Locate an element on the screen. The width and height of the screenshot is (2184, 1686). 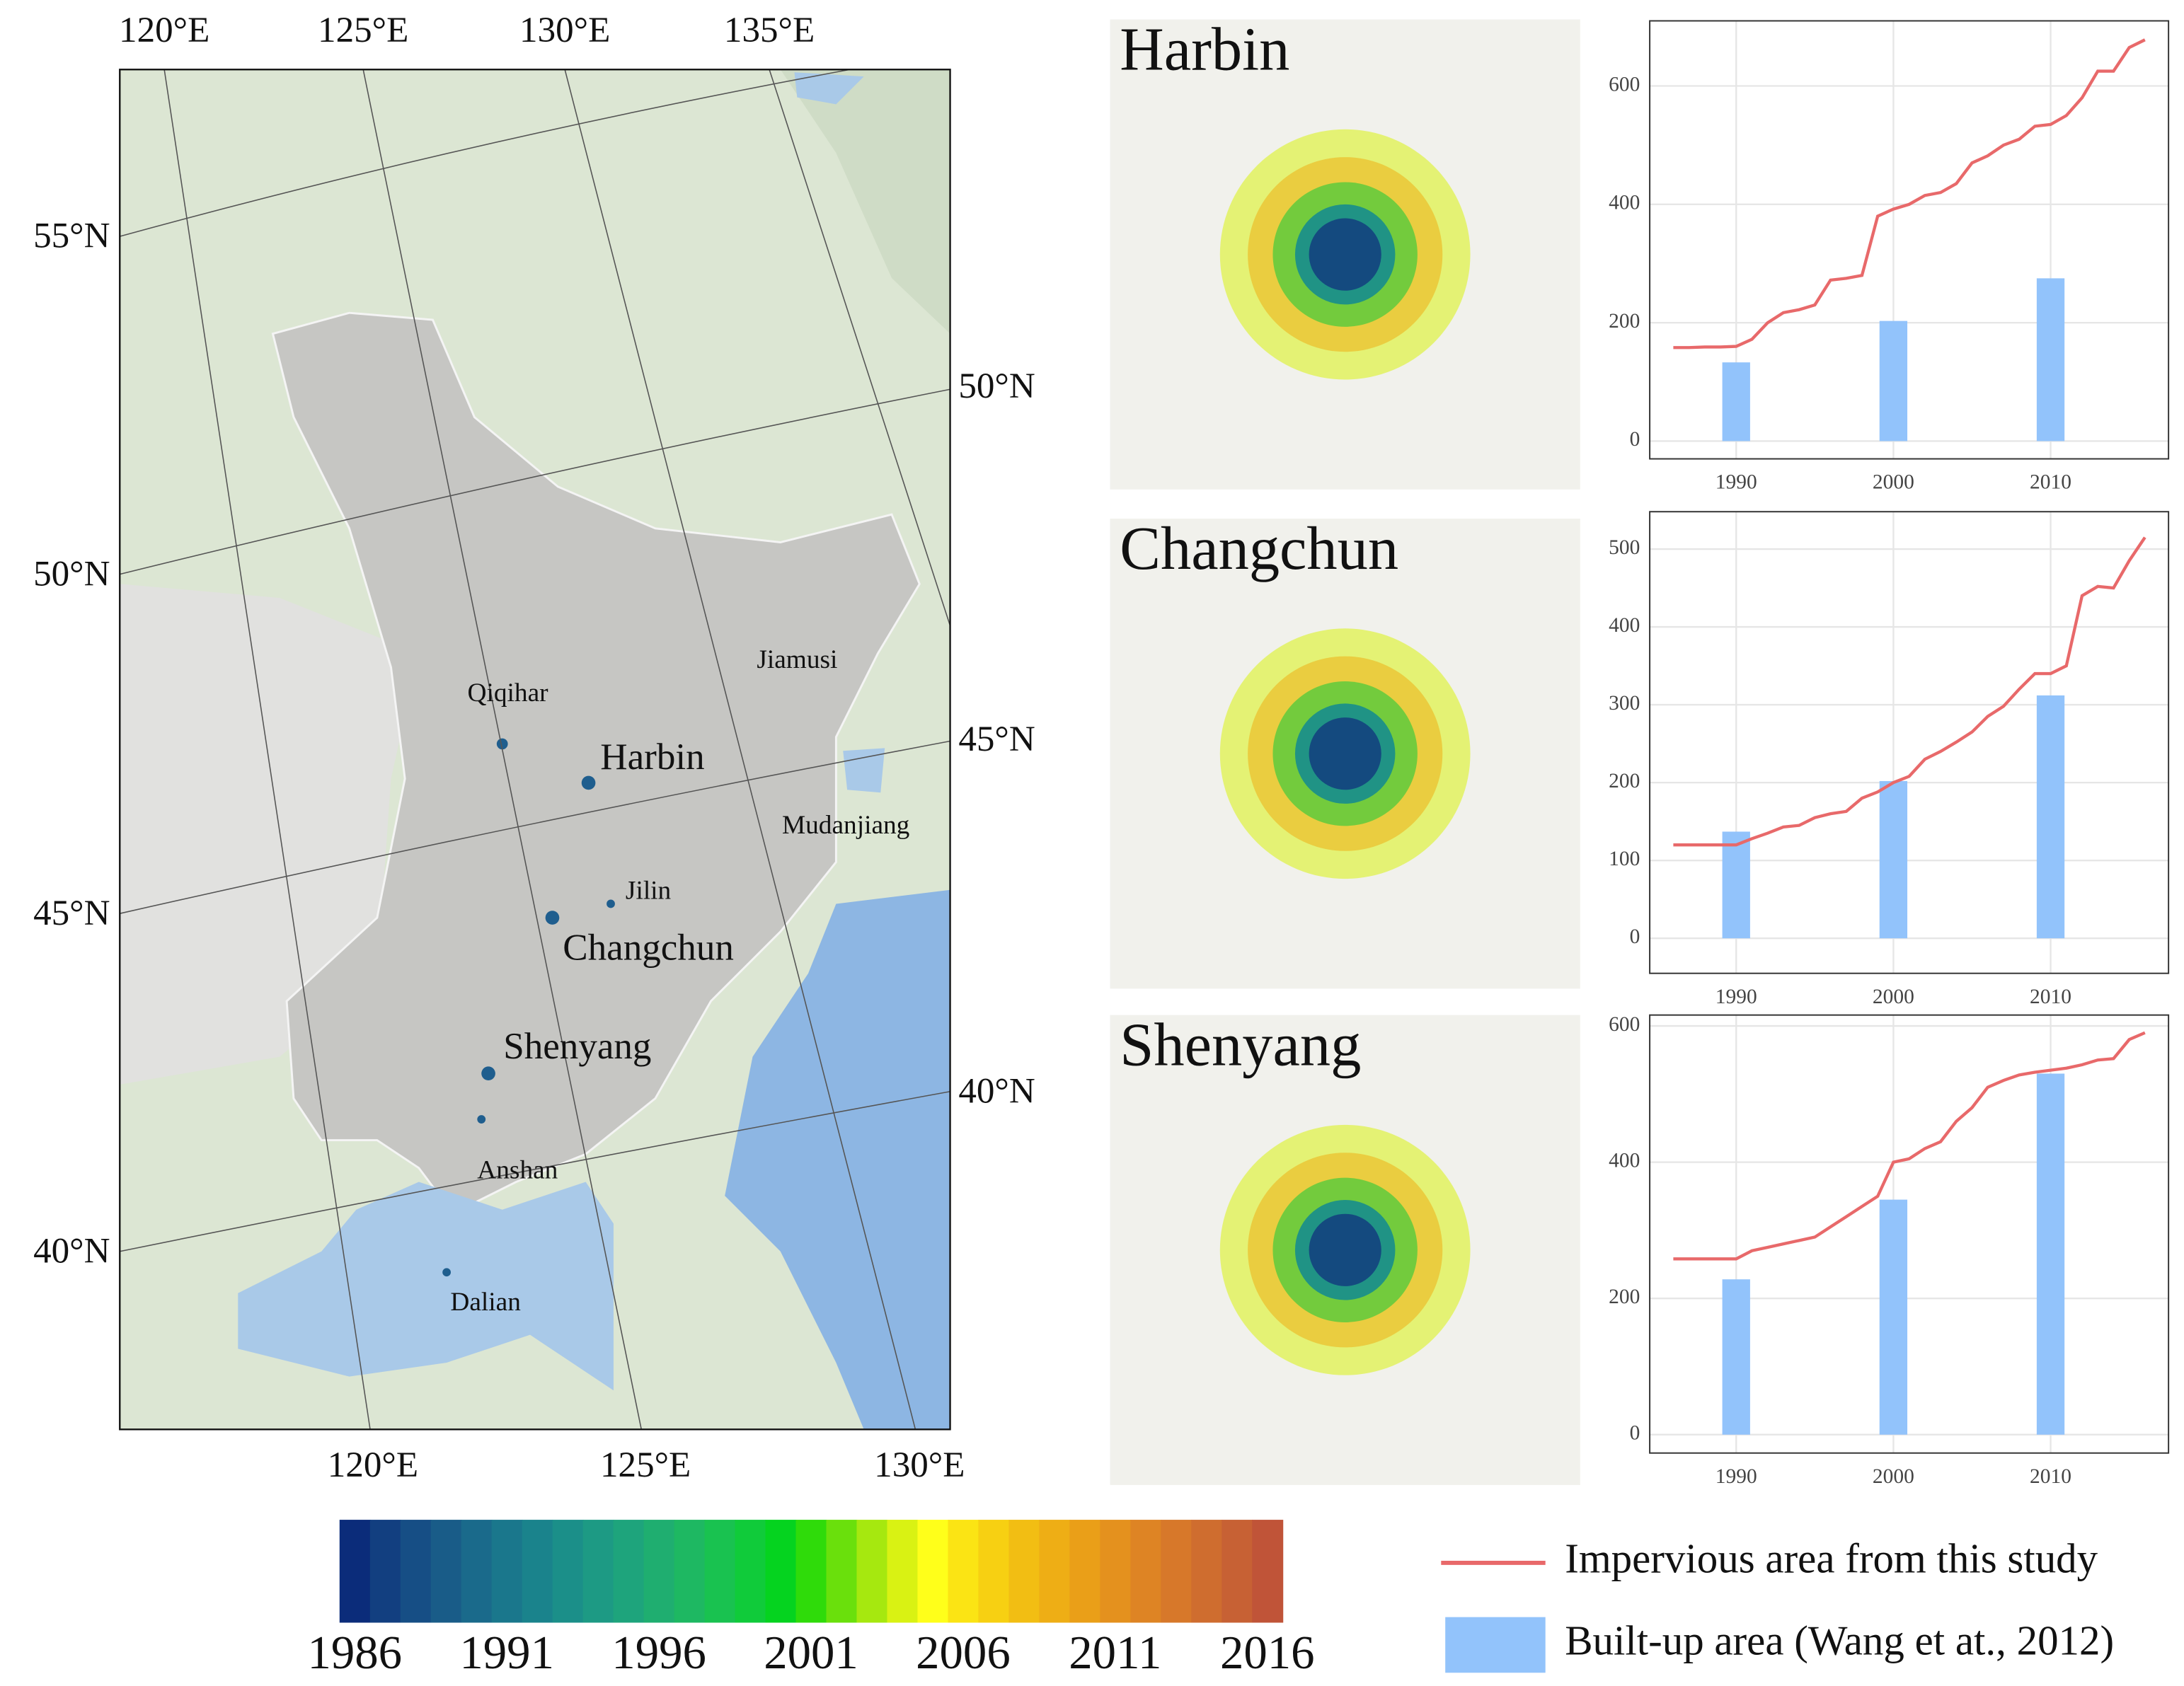
parallel is located at coordinates (535, 481).